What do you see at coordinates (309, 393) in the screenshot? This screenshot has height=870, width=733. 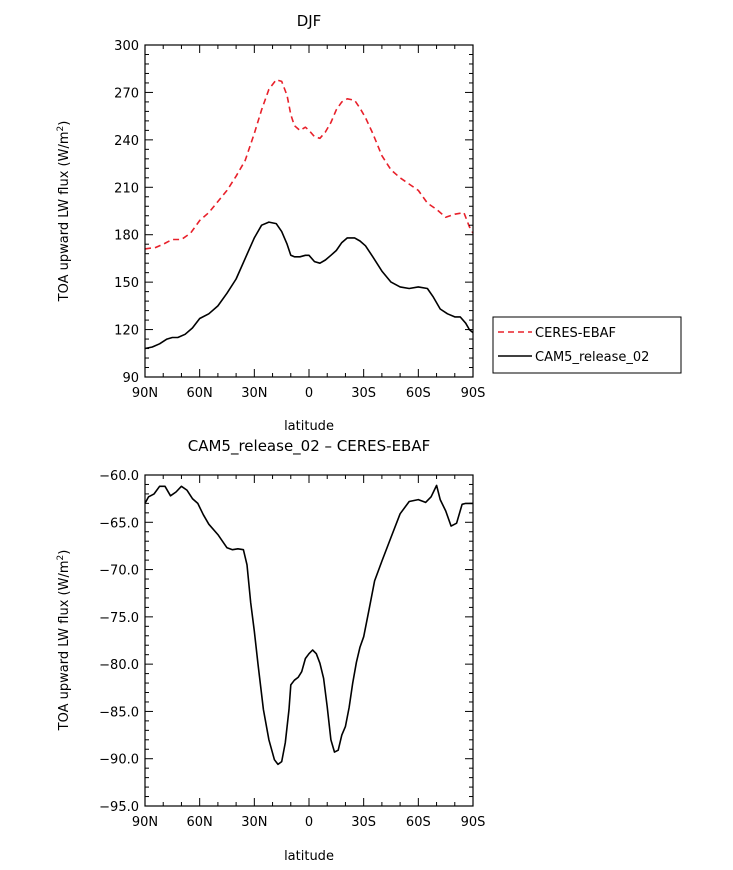 I see `top-x-tick-label: 0` at bounding box center [309, 393].